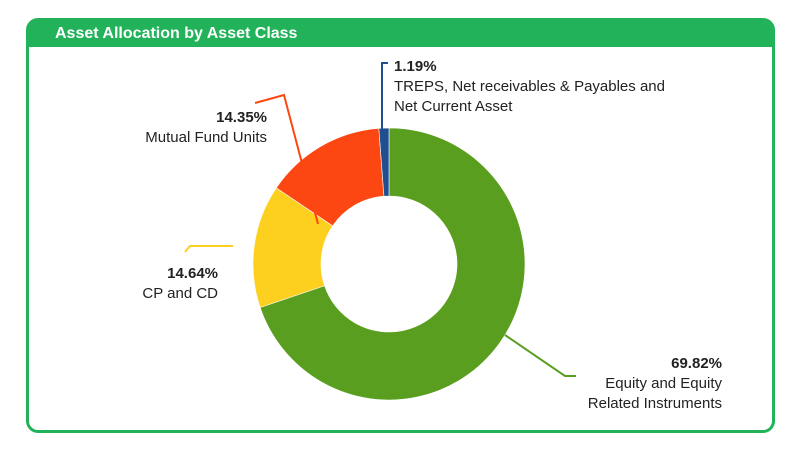 The height and width of the screenshot is (450, 791). Describe the element at coordinates (663, 383) in the screenshot. I see `slice-name-label: Equity and Equity` at that location.